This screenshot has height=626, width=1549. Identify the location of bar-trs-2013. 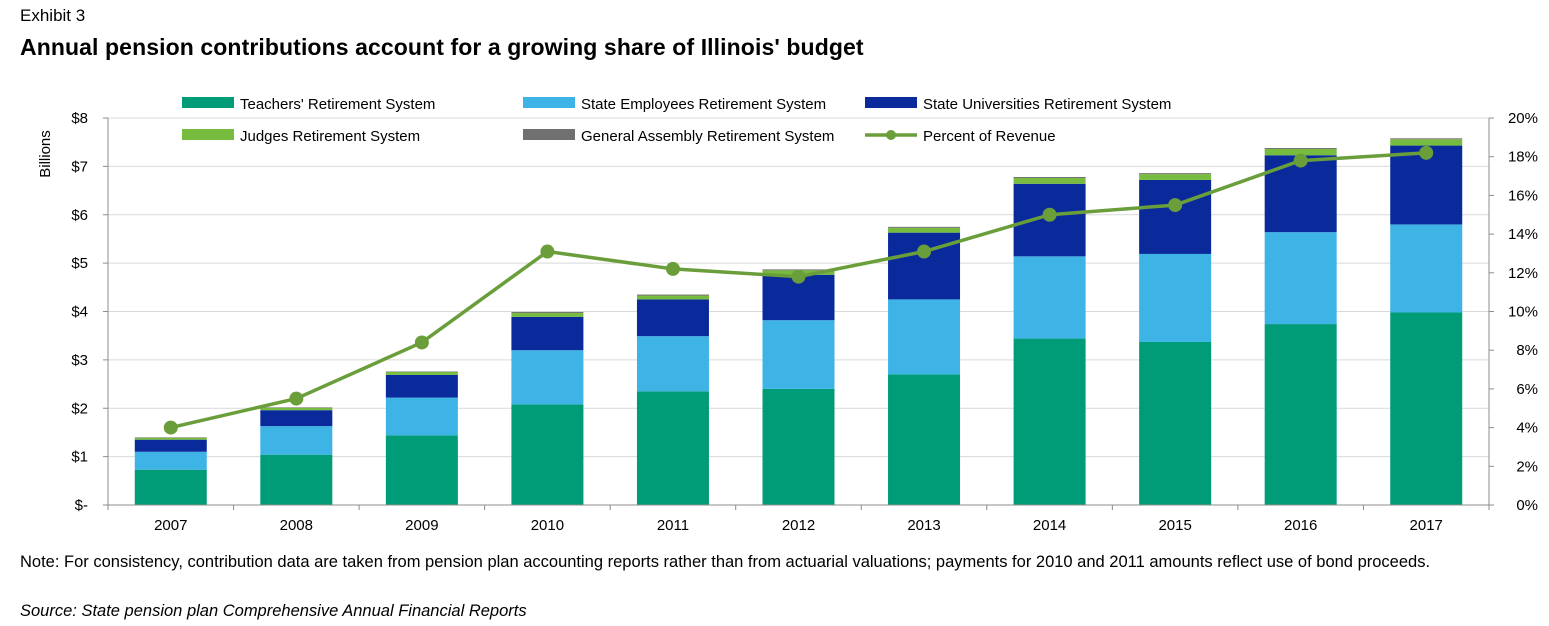
(924, 439).